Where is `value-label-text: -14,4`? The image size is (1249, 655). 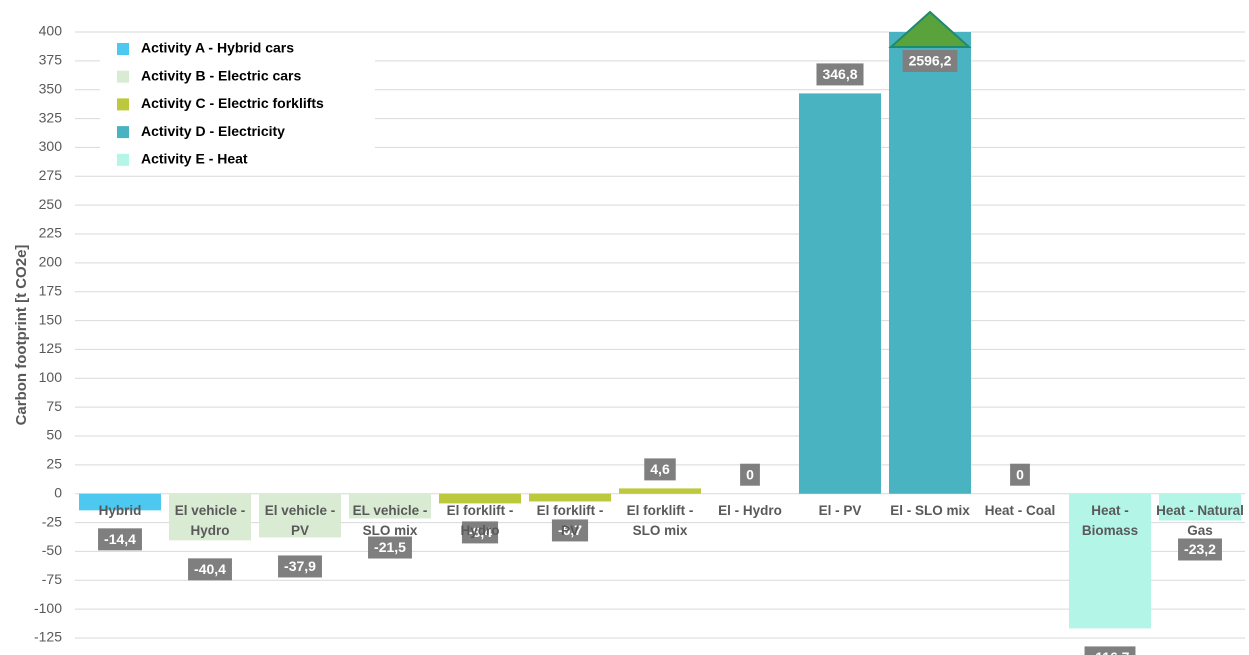
value-label-text: -14,4 is located at coordinates (120, 539).